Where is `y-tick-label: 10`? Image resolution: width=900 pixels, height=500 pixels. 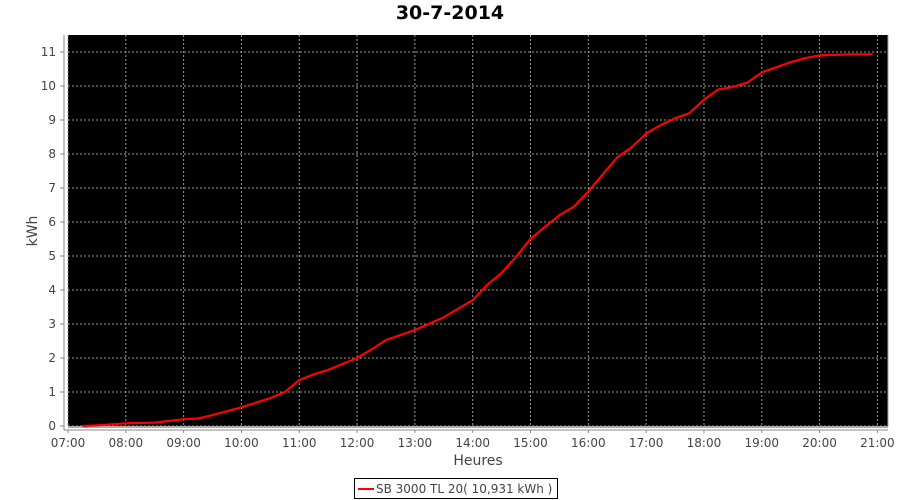 y-tick-label: 10 is located at coordinates (48, 86).